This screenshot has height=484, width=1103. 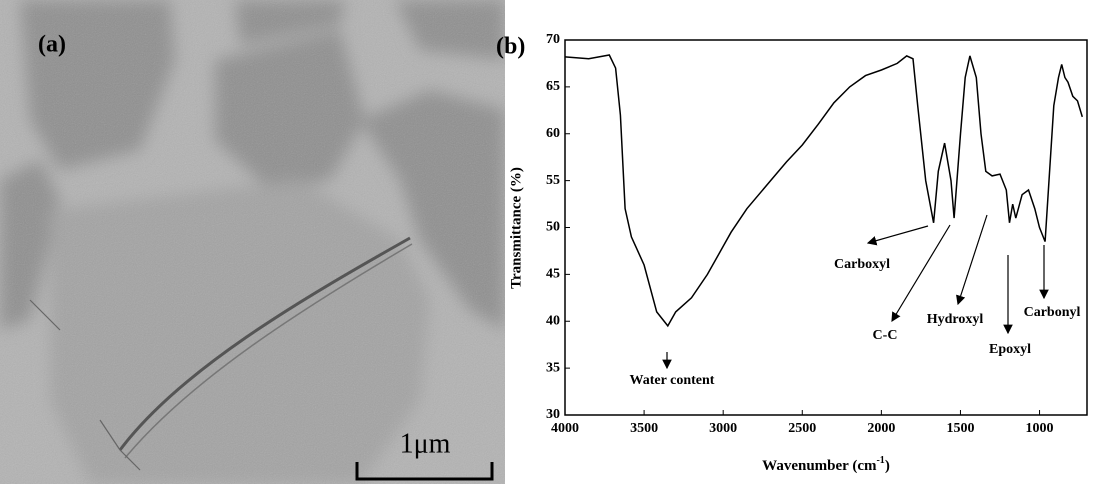 I want to click on y-axis-label: Transmittance (%), so click(x=516, y=228).